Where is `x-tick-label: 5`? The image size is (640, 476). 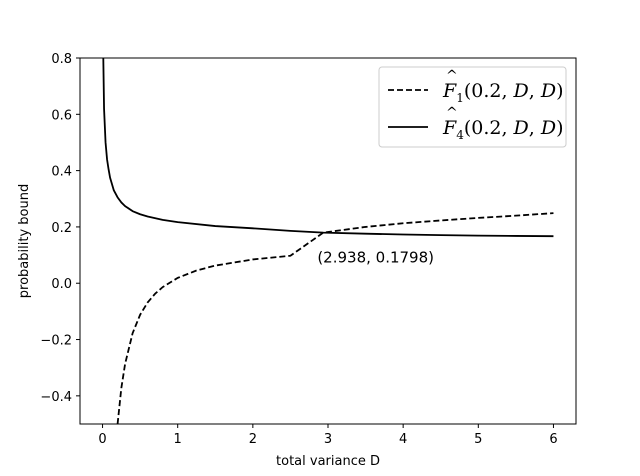
x-tick-label: 5 is located at coordinates (478, 439).